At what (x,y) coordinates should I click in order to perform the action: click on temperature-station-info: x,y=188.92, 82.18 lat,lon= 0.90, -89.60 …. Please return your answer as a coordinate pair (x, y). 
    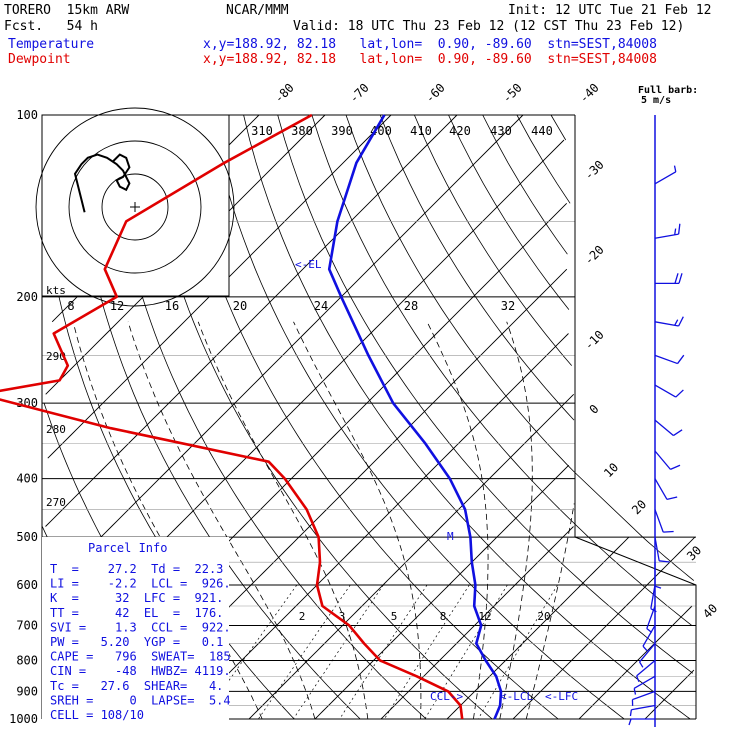
    Looking at the image, I should click on (430, 44).